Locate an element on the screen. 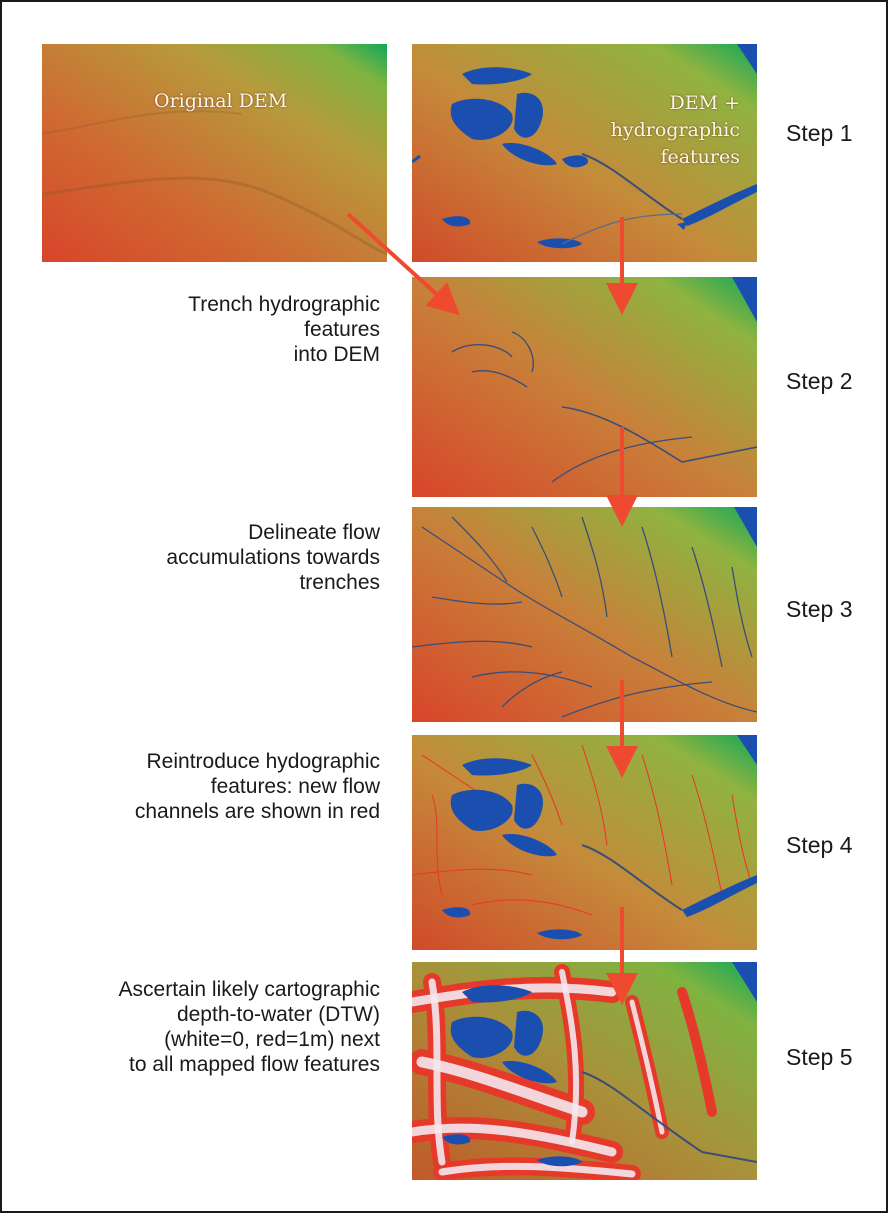  step5-desc-line-1: Ascertain likely cartographic is located at coordinates (249, 989).